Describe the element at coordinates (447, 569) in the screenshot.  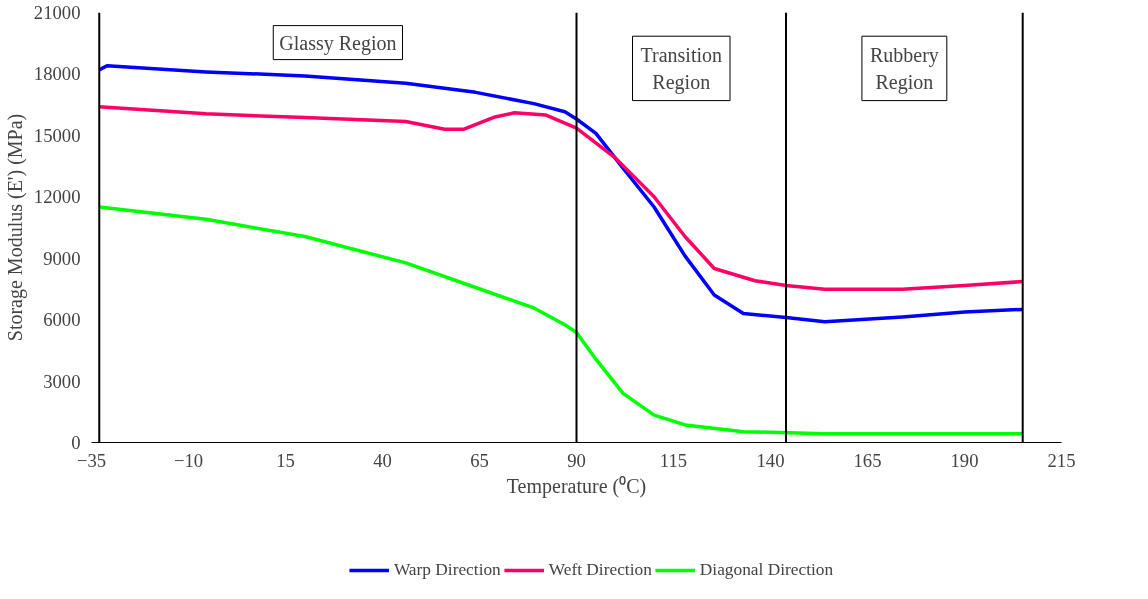
I see `legend-label: Warp Direction` at that location.